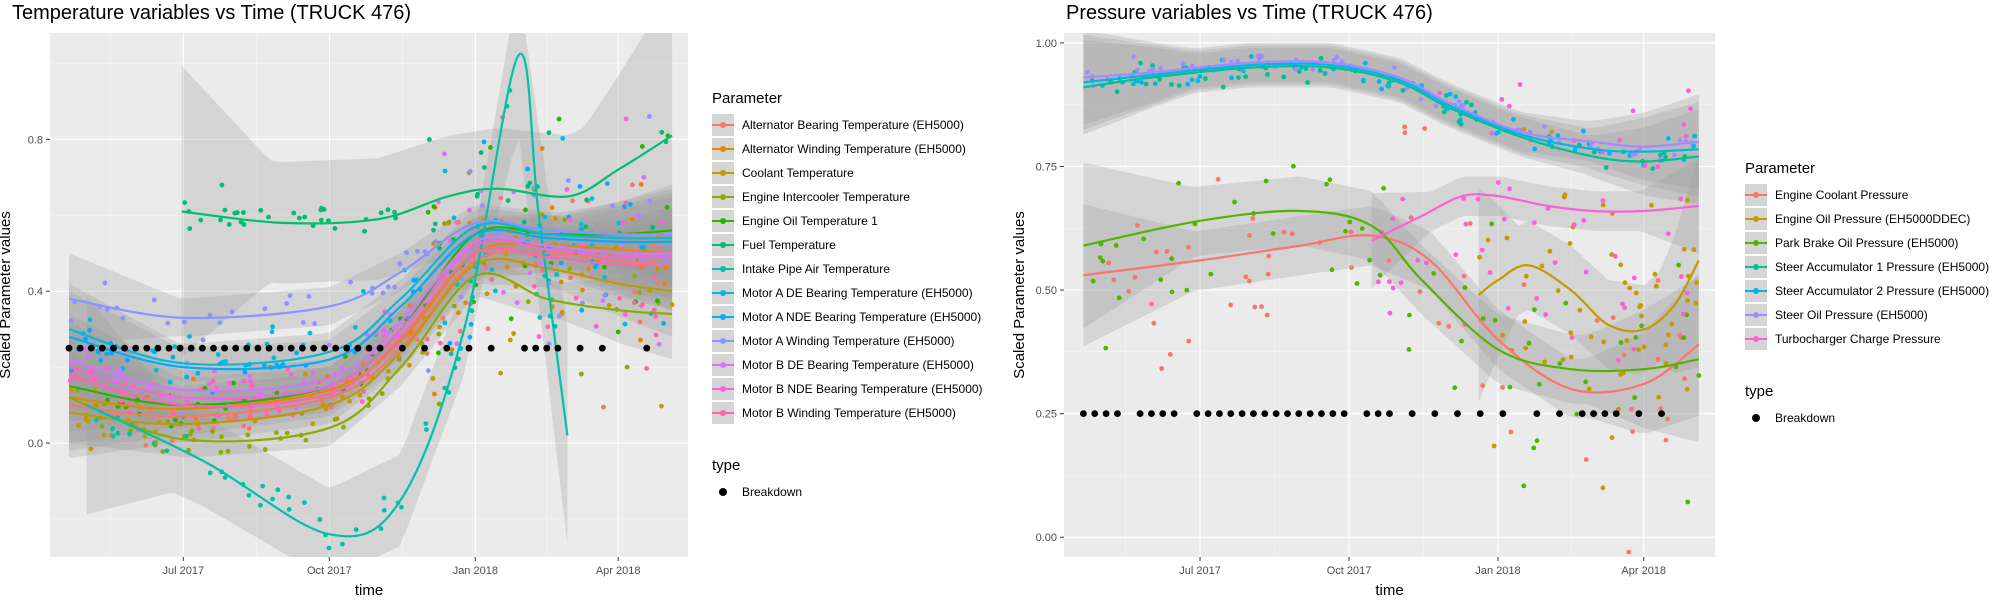  I want to click on x-tick-label: Apr 2018, so click(1643, 571).